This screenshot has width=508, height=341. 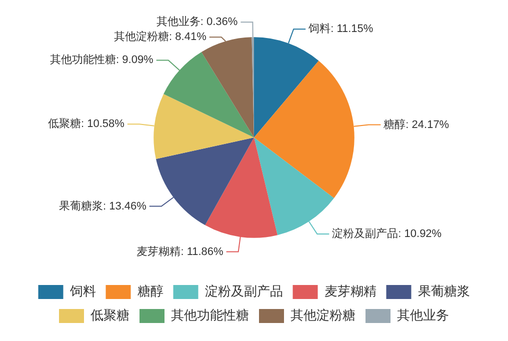 What do you see at coordinates (417, 124) in the screenshot?
I see `data-label: 糖醇: 24.17%` at bounding box center [417, 124].